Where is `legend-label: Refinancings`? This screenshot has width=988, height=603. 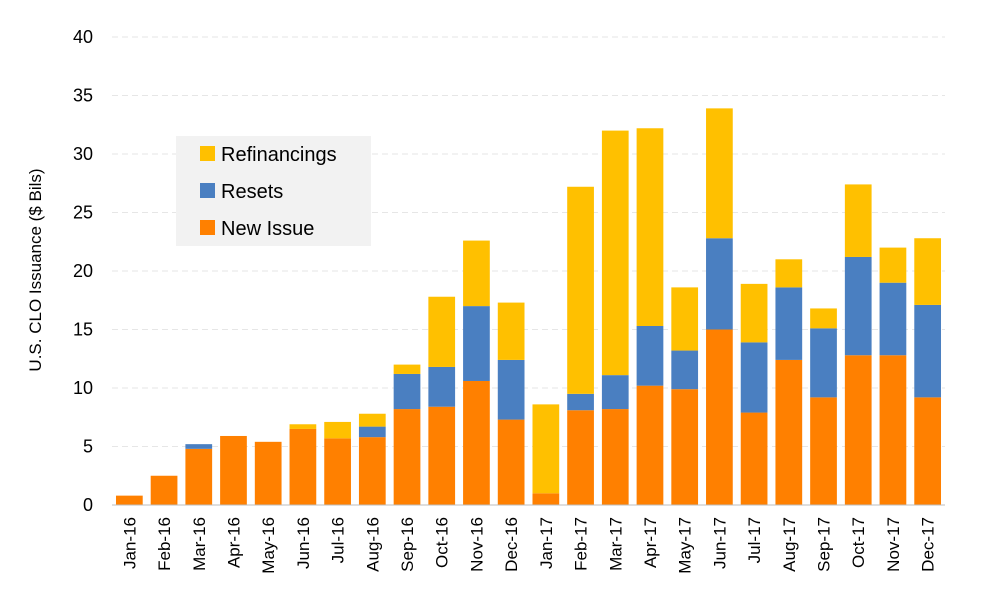 legend-label: Refinancings is located at coordinates (279, 155).